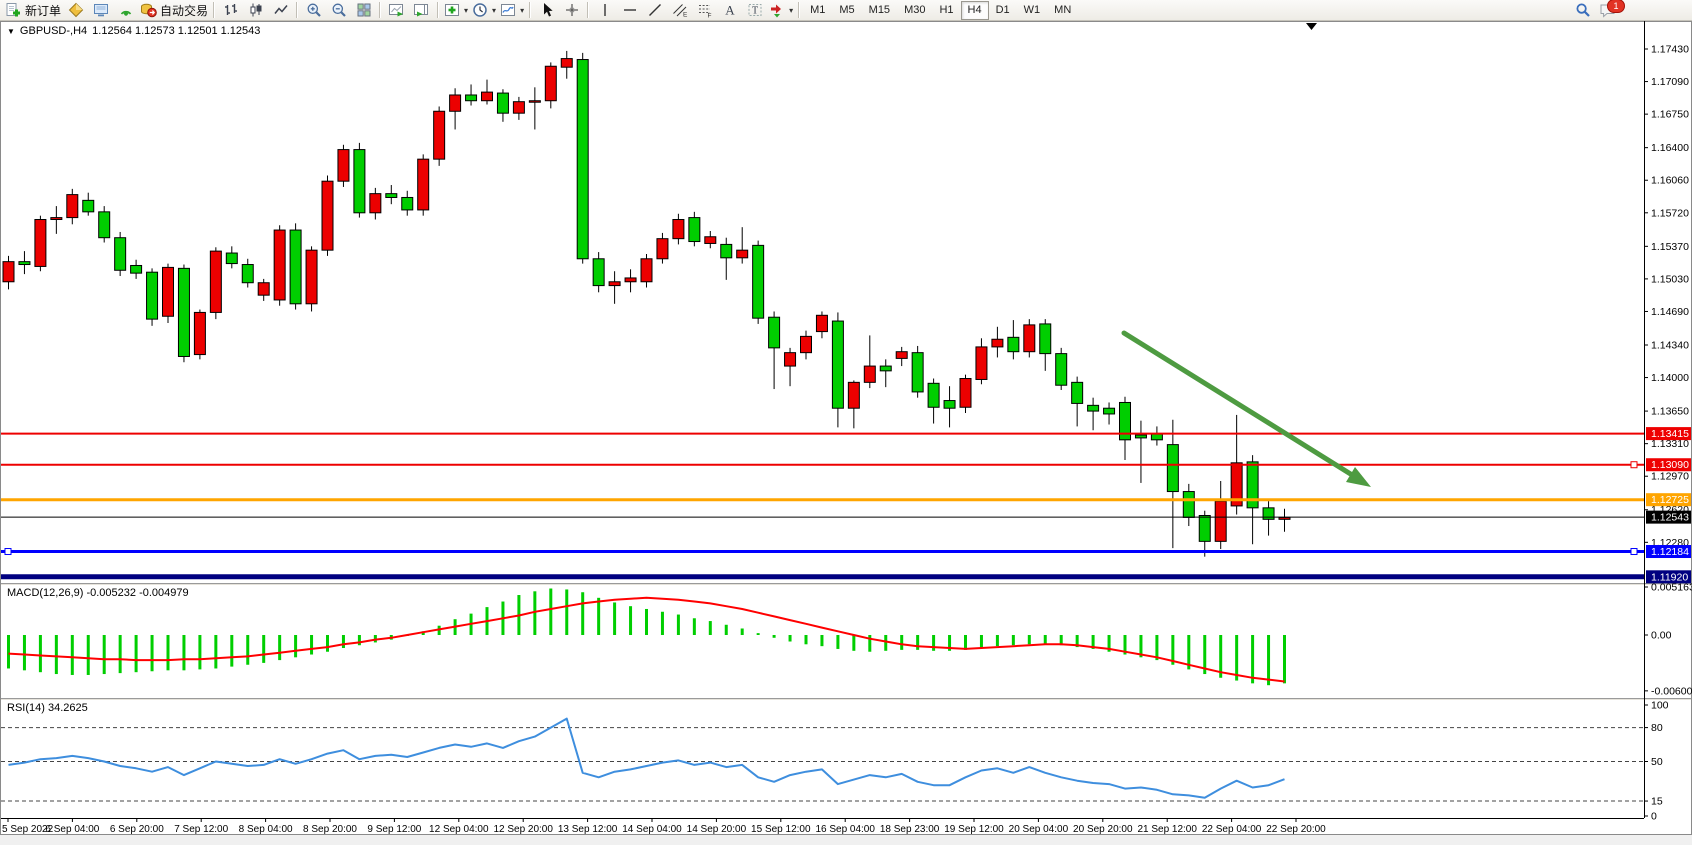  Describe the element at coordinates (1670, 444) in the screenshot. I see `price-axis-label: 1.13310` at that location.